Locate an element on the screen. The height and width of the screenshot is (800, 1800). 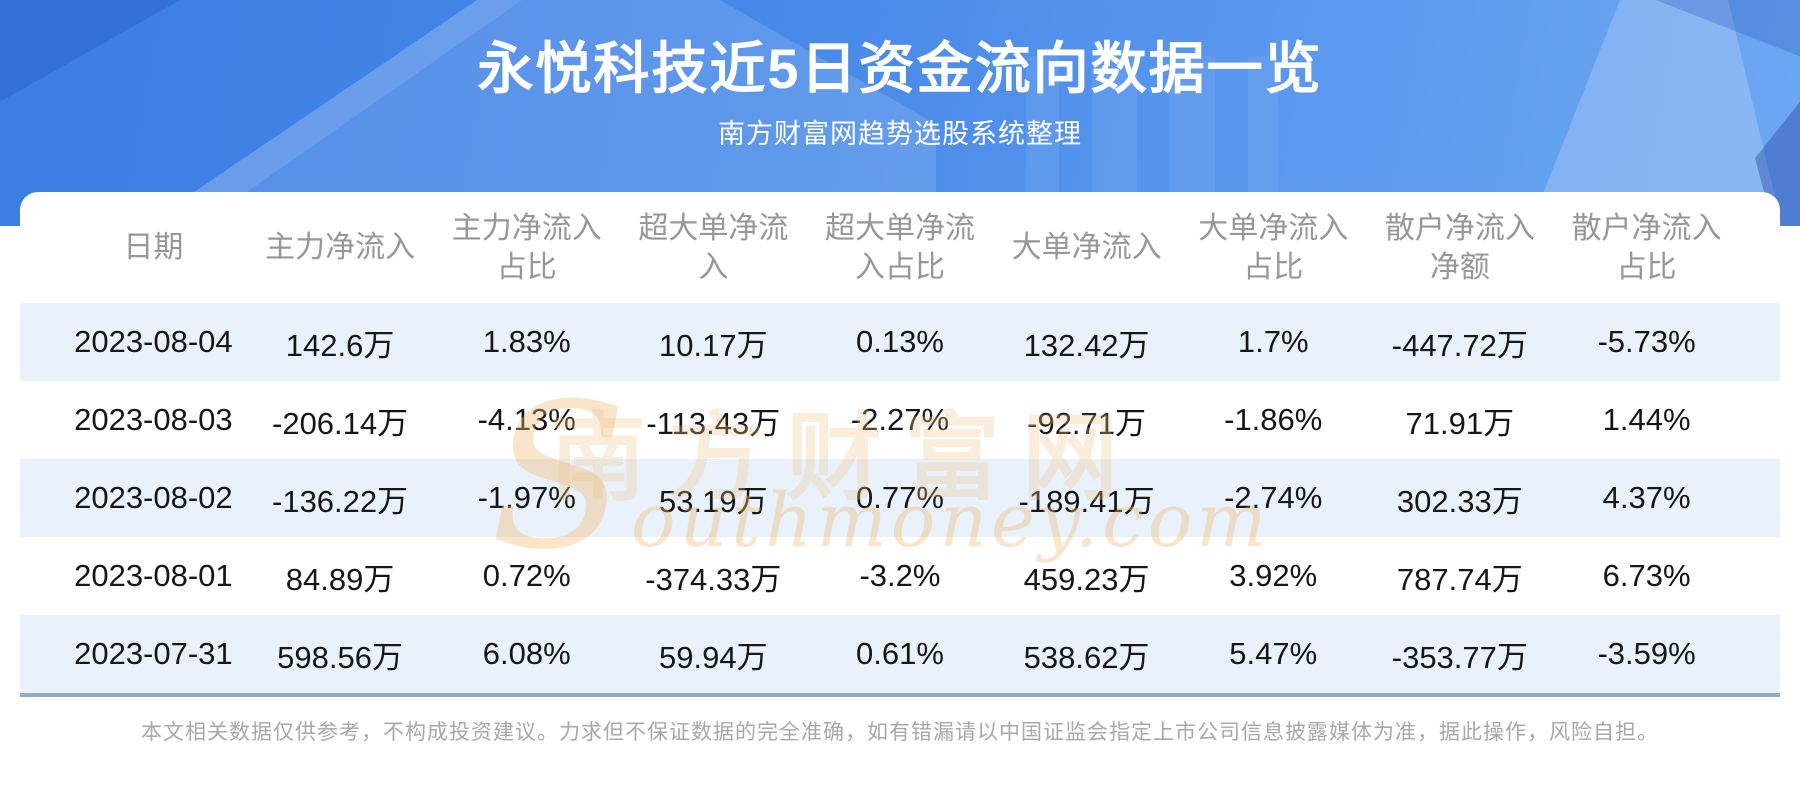
col-header-large-order-net-inflow: 大单净流入 is located at coordinates (1086, 247).